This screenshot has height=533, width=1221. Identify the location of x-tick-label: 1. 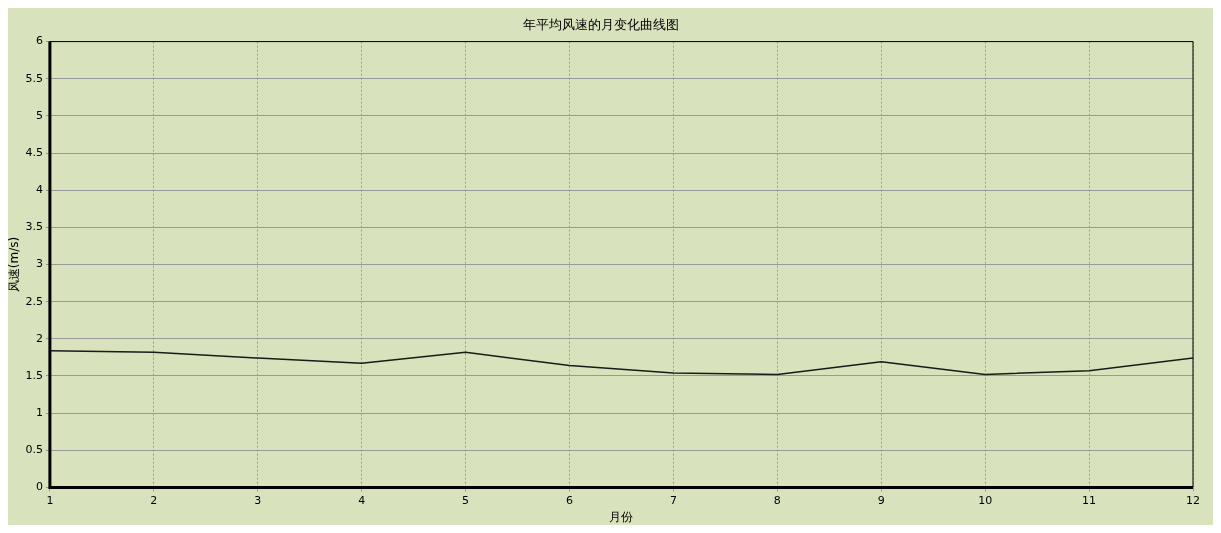
(50, 500).